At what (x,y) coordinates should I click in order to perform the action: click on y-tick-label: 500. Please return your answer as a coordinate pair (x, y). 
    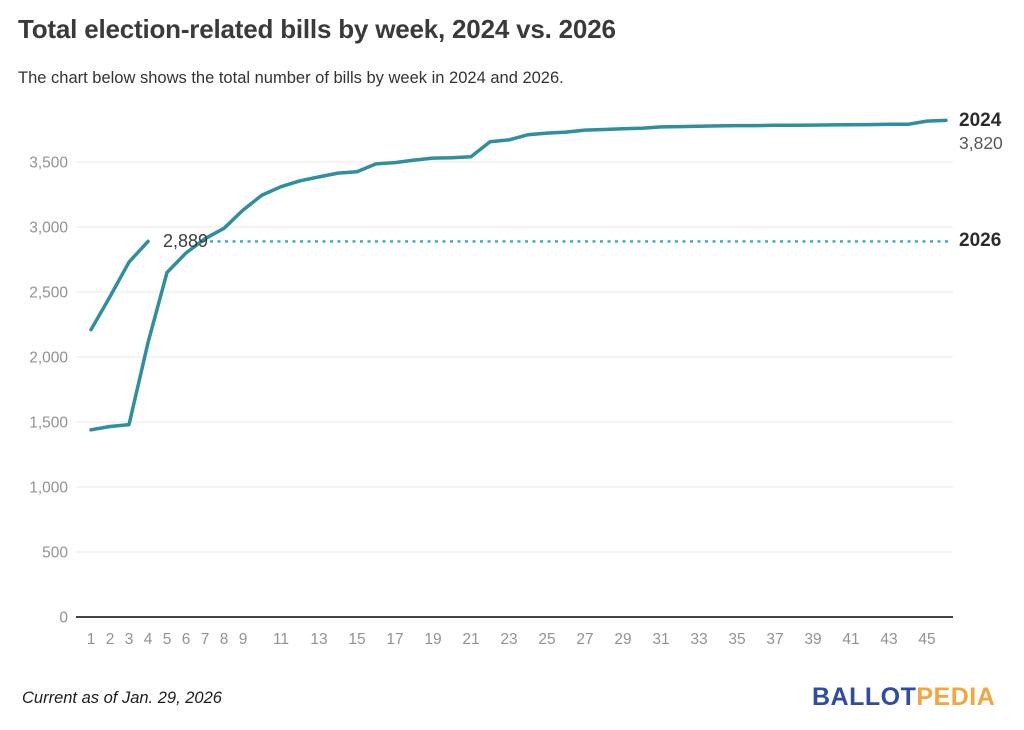
    Looking at the image, I should click on (55, 553).